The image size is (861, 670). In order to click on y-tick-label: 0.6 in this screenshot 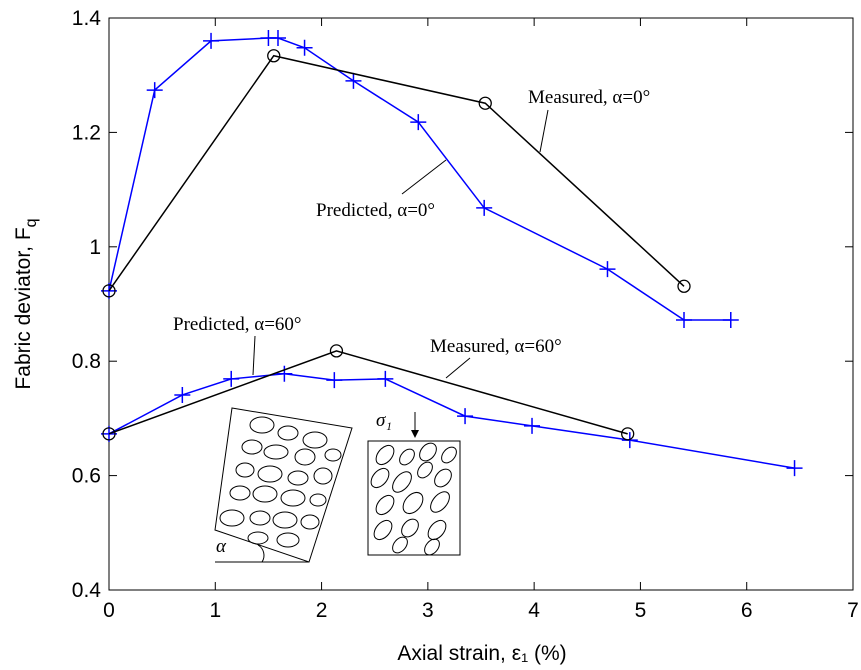, I will do `click(86, 476)`.